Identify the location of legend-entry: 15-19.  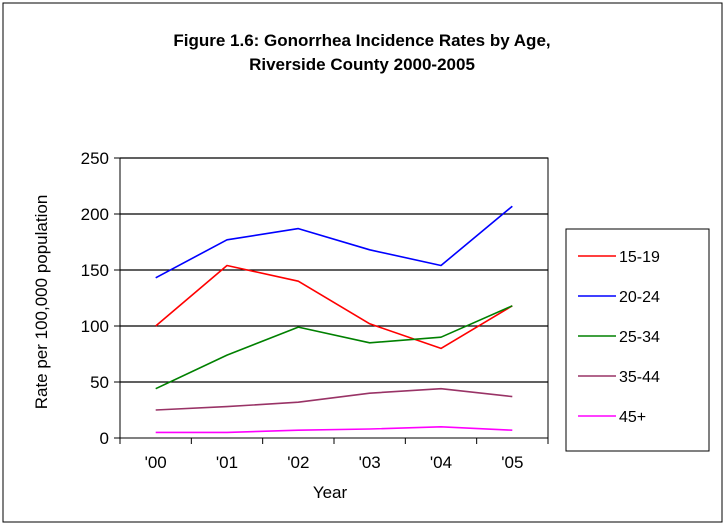
(639, 257).